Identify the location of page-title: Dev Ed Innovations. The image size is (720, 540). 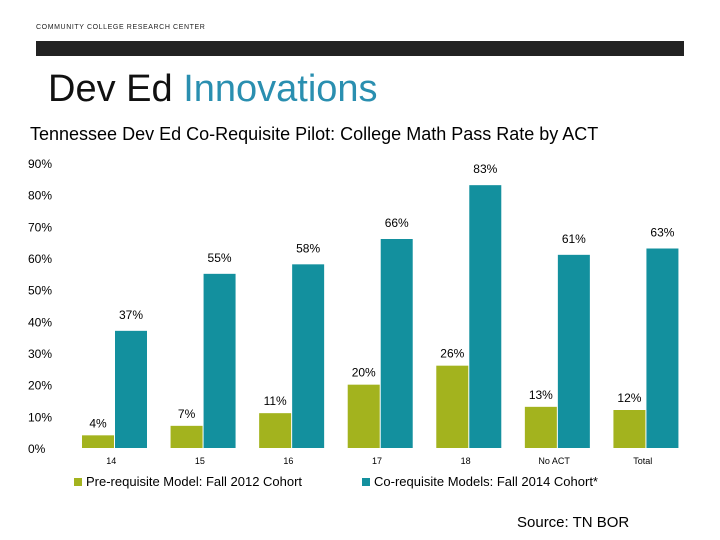
(213, 89).